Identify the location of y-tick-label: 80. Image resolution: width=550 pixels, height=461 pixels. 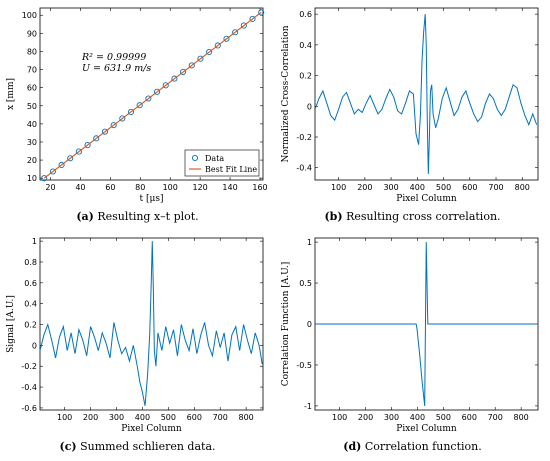
(32, 51).